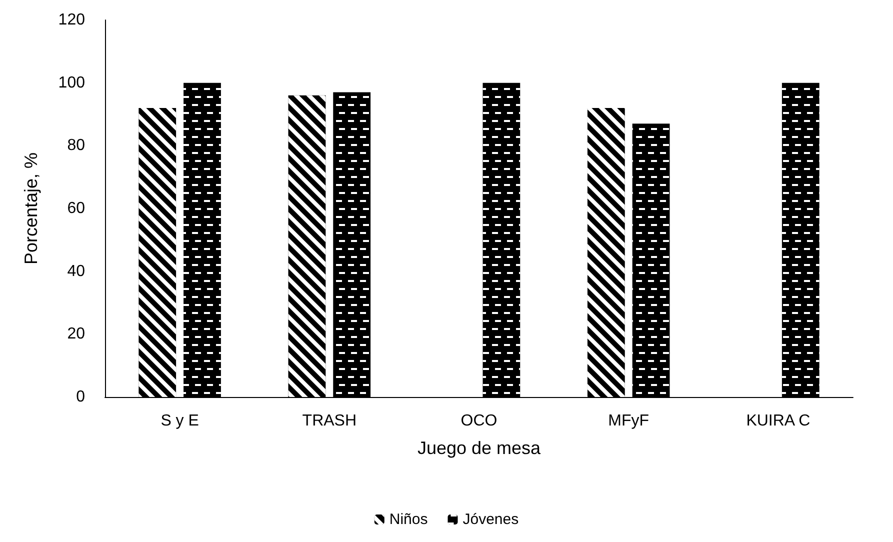  Describe the element at coordinates (76, 271) in the screenshot. I see `y-tick-label: 40` at that location.